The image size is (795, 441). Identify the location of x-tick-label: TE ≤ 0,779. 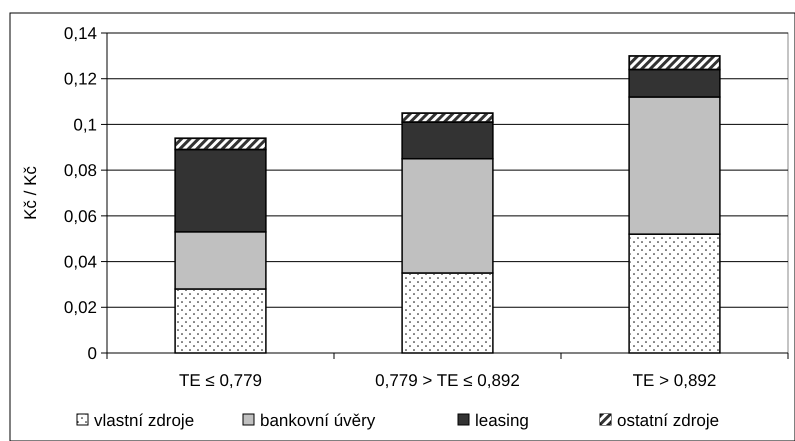
(220, 380).